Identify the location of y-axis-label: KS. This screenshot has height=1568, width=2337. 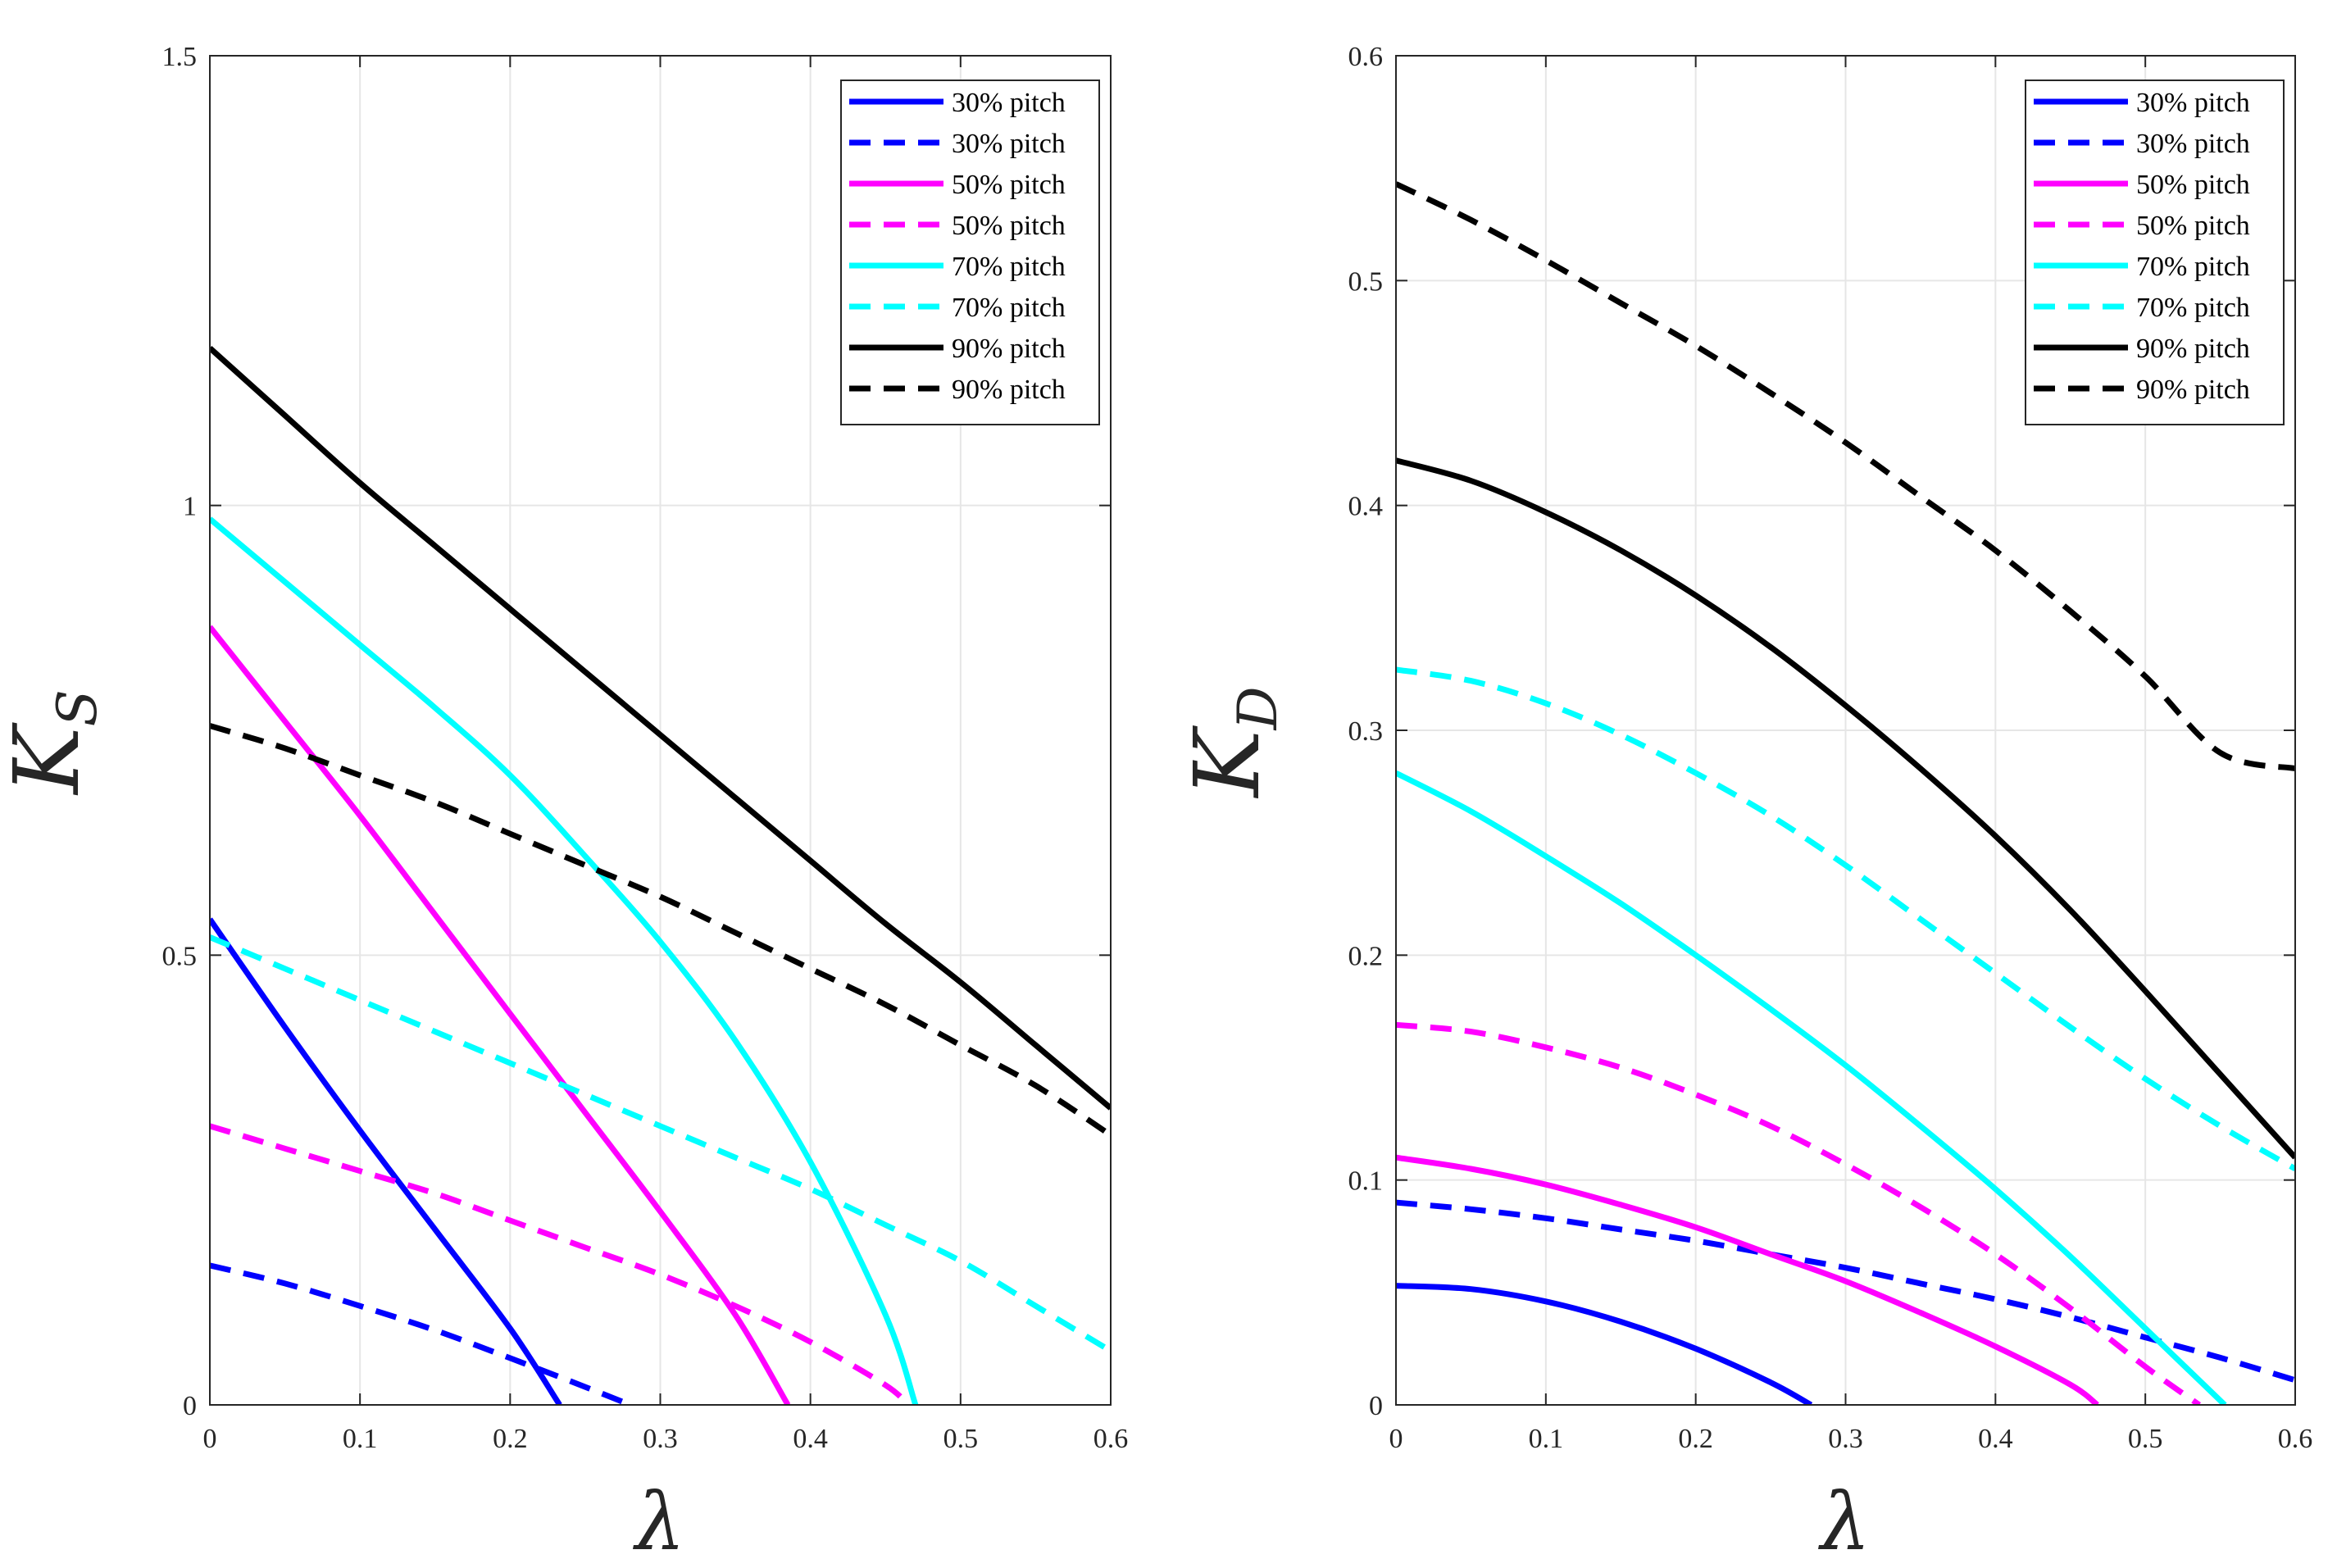
(54, 742).